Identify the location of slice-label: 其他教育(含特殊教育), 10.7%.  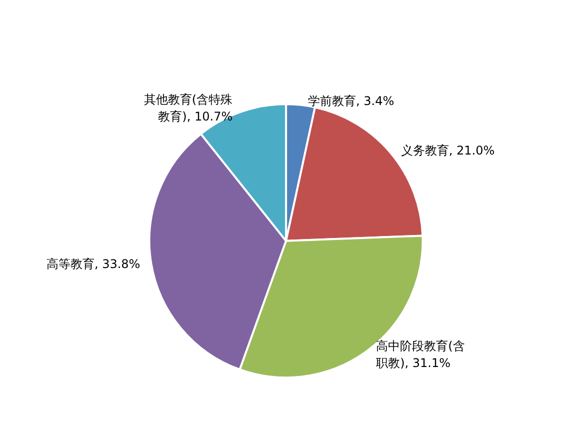
(188, 108).